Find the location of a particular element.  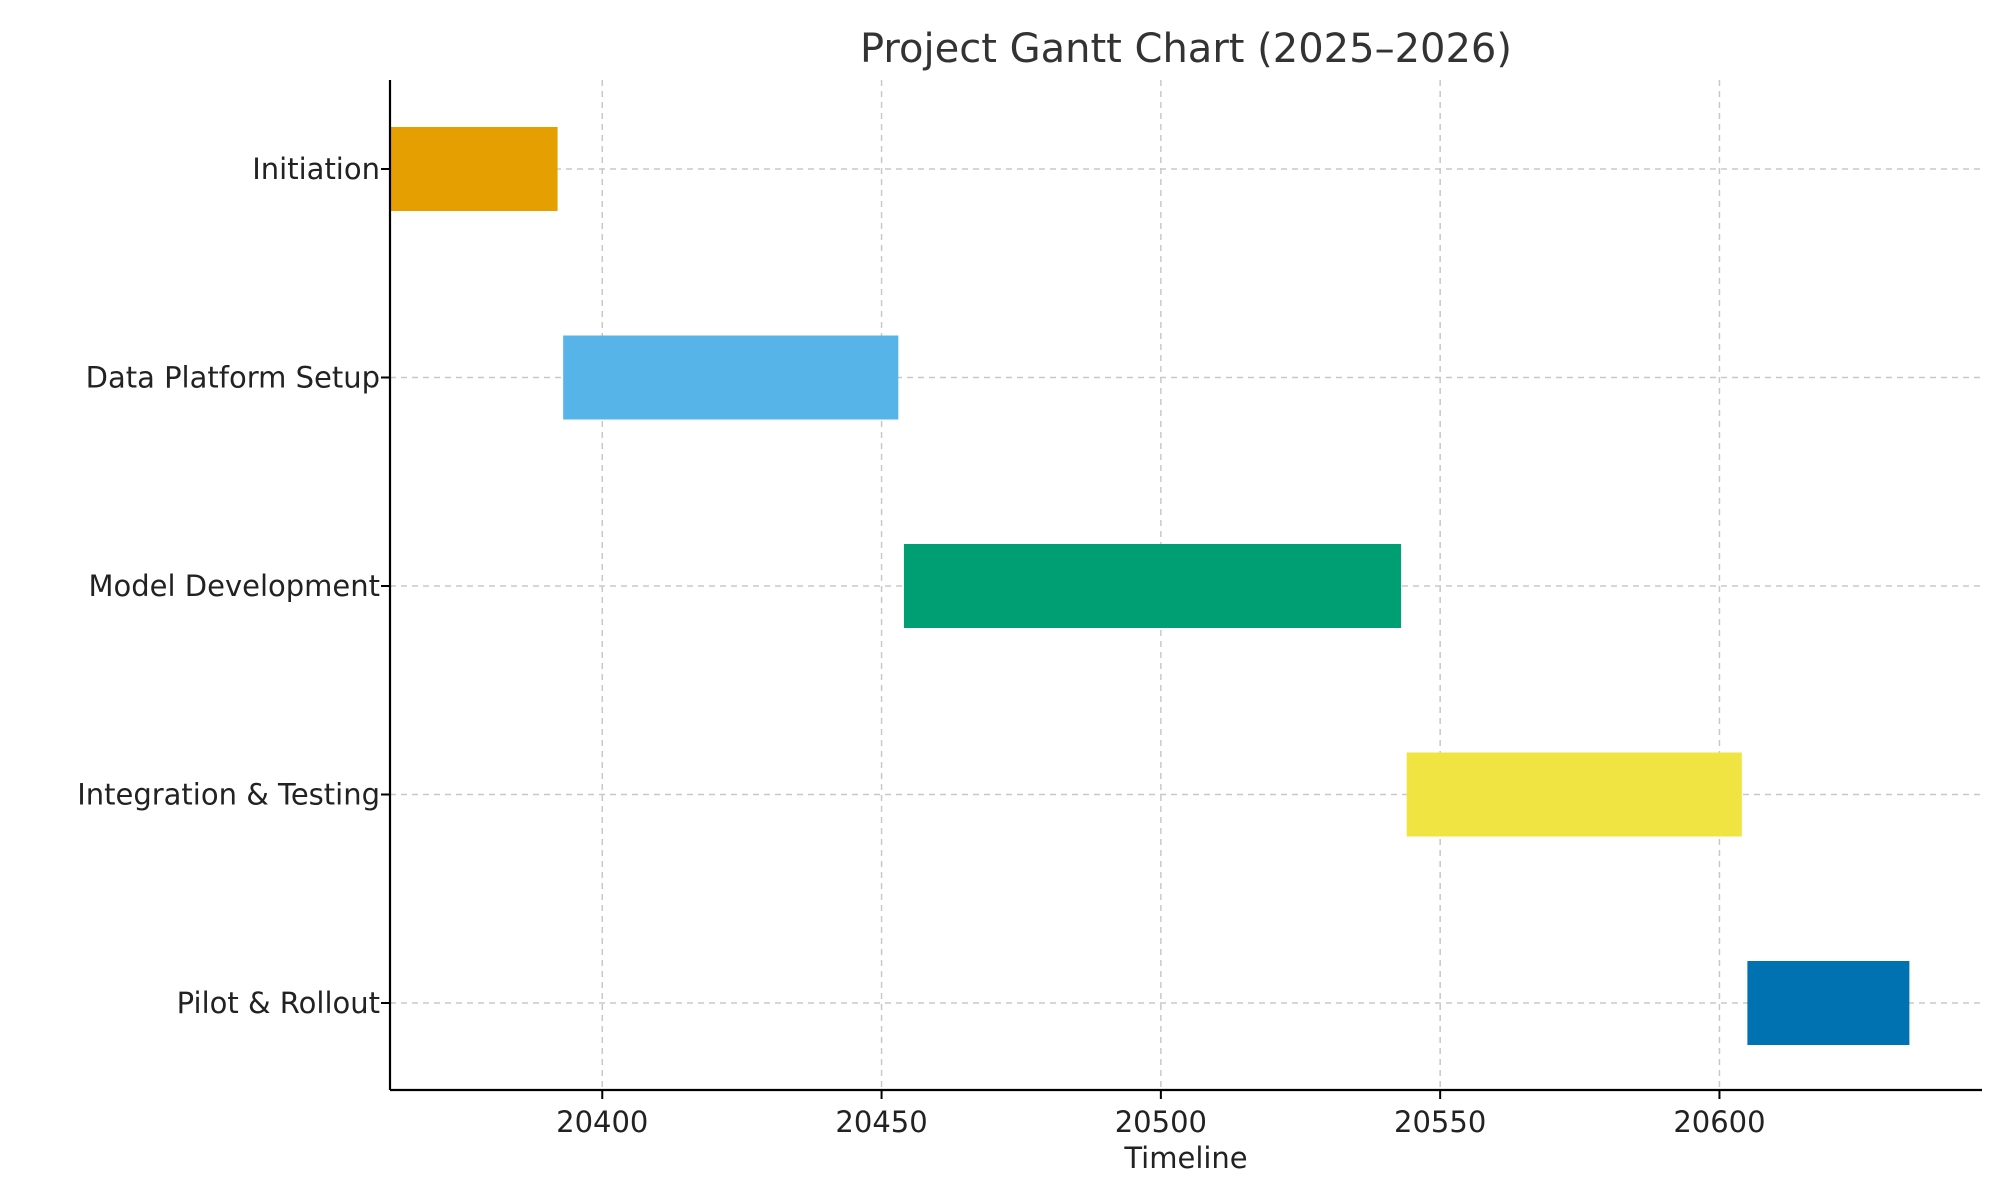

task-label: Data Platform Setup is located at coordinates (233, 378).